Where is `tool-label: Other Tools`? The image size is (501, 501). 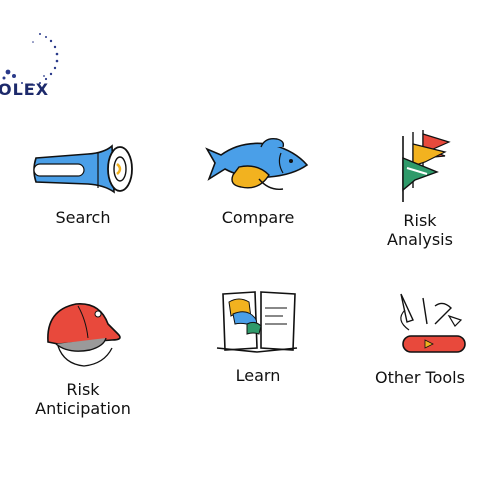 tool-label: Other Tools is located at coordinates (420, 377).